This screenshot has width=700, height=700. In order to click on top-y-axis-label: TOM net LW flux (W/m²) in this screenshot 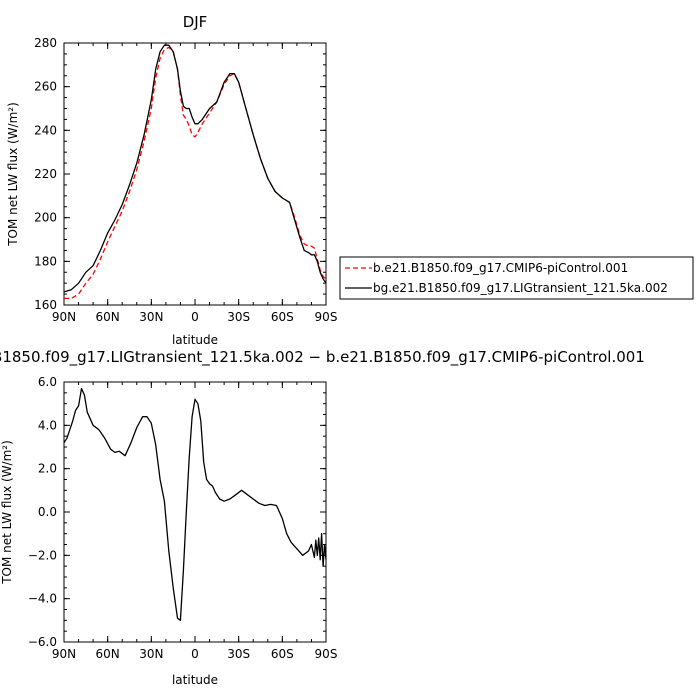, I will do `click(13, 174)`.